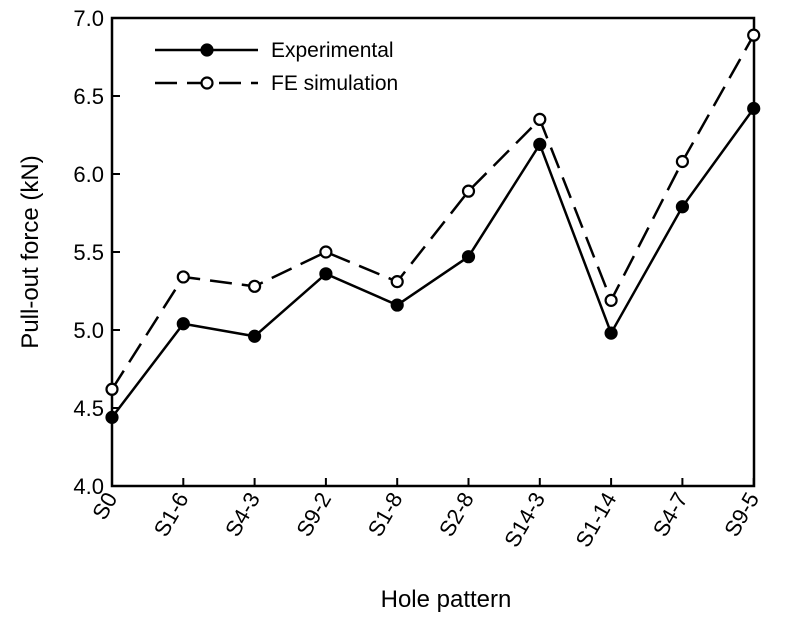 This screenshot has width=789, height=622. Describe the element at coordinates (242, 514) in the screenshot. I see `x-tick-label: S4-3` at that location.